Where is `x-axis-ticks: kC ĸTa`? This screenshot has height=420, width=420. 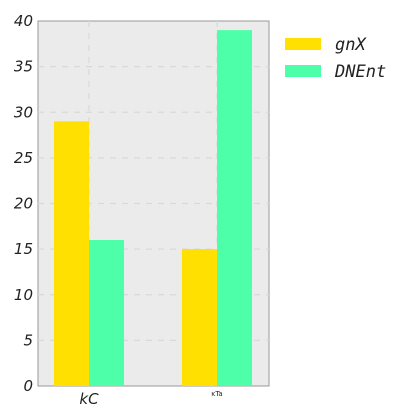 x-axis-ticks: kC ĸTa is located at coordinates (150, 399).